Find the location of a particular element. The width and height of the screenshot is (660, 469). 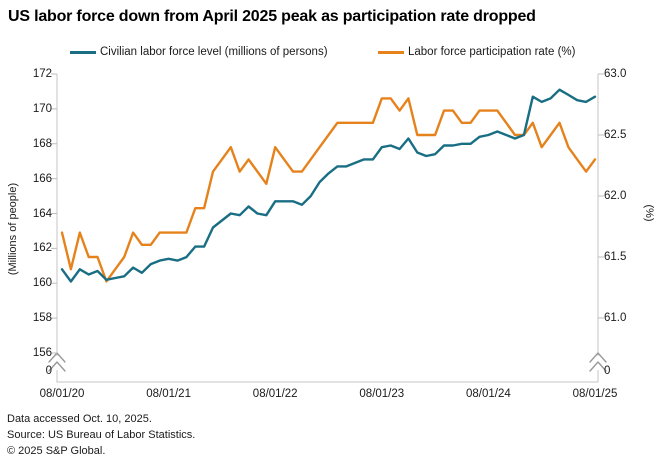

footnote-source: Source: US Bureau of Labor Statistics. is located at coordinates (101, 435).